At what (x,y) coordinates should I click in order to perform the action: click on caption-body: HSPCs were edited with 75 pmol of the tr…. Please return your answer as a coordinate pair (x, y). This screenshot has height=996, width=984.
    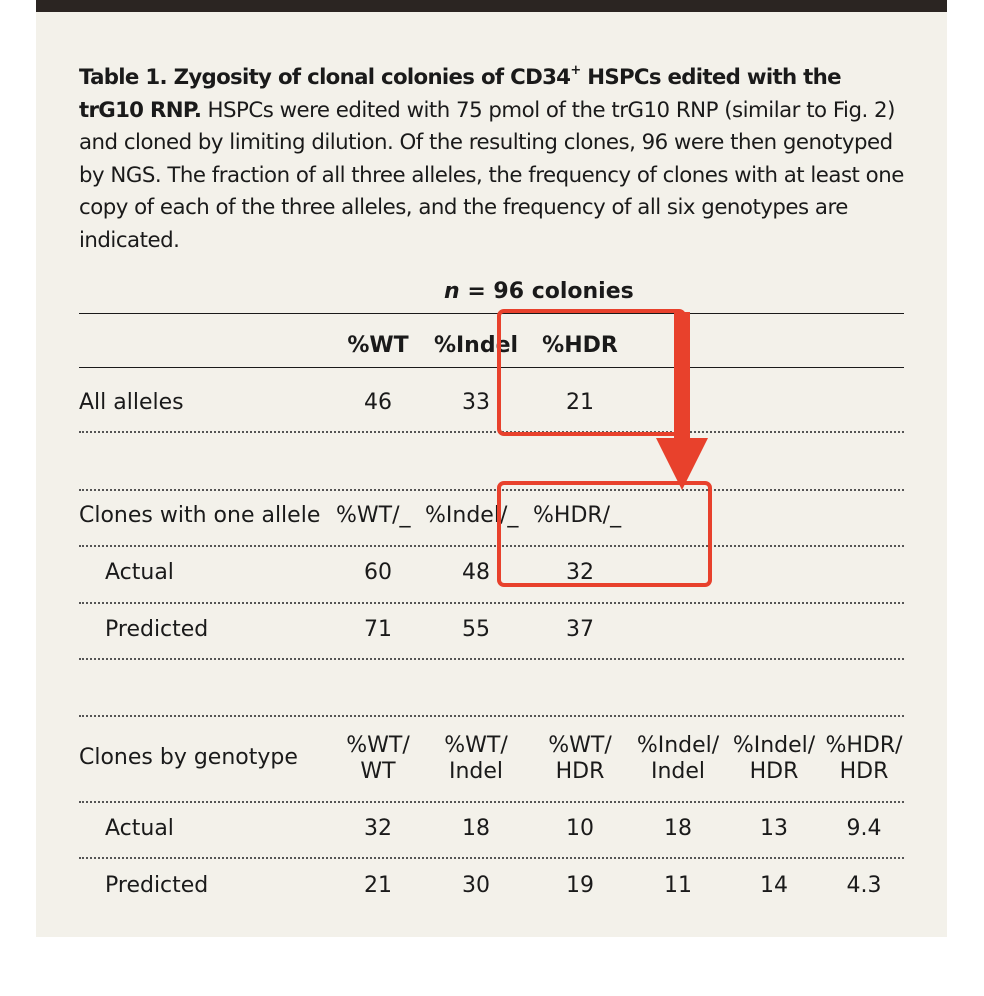
    Looking at the image, I should click on (491, 175).